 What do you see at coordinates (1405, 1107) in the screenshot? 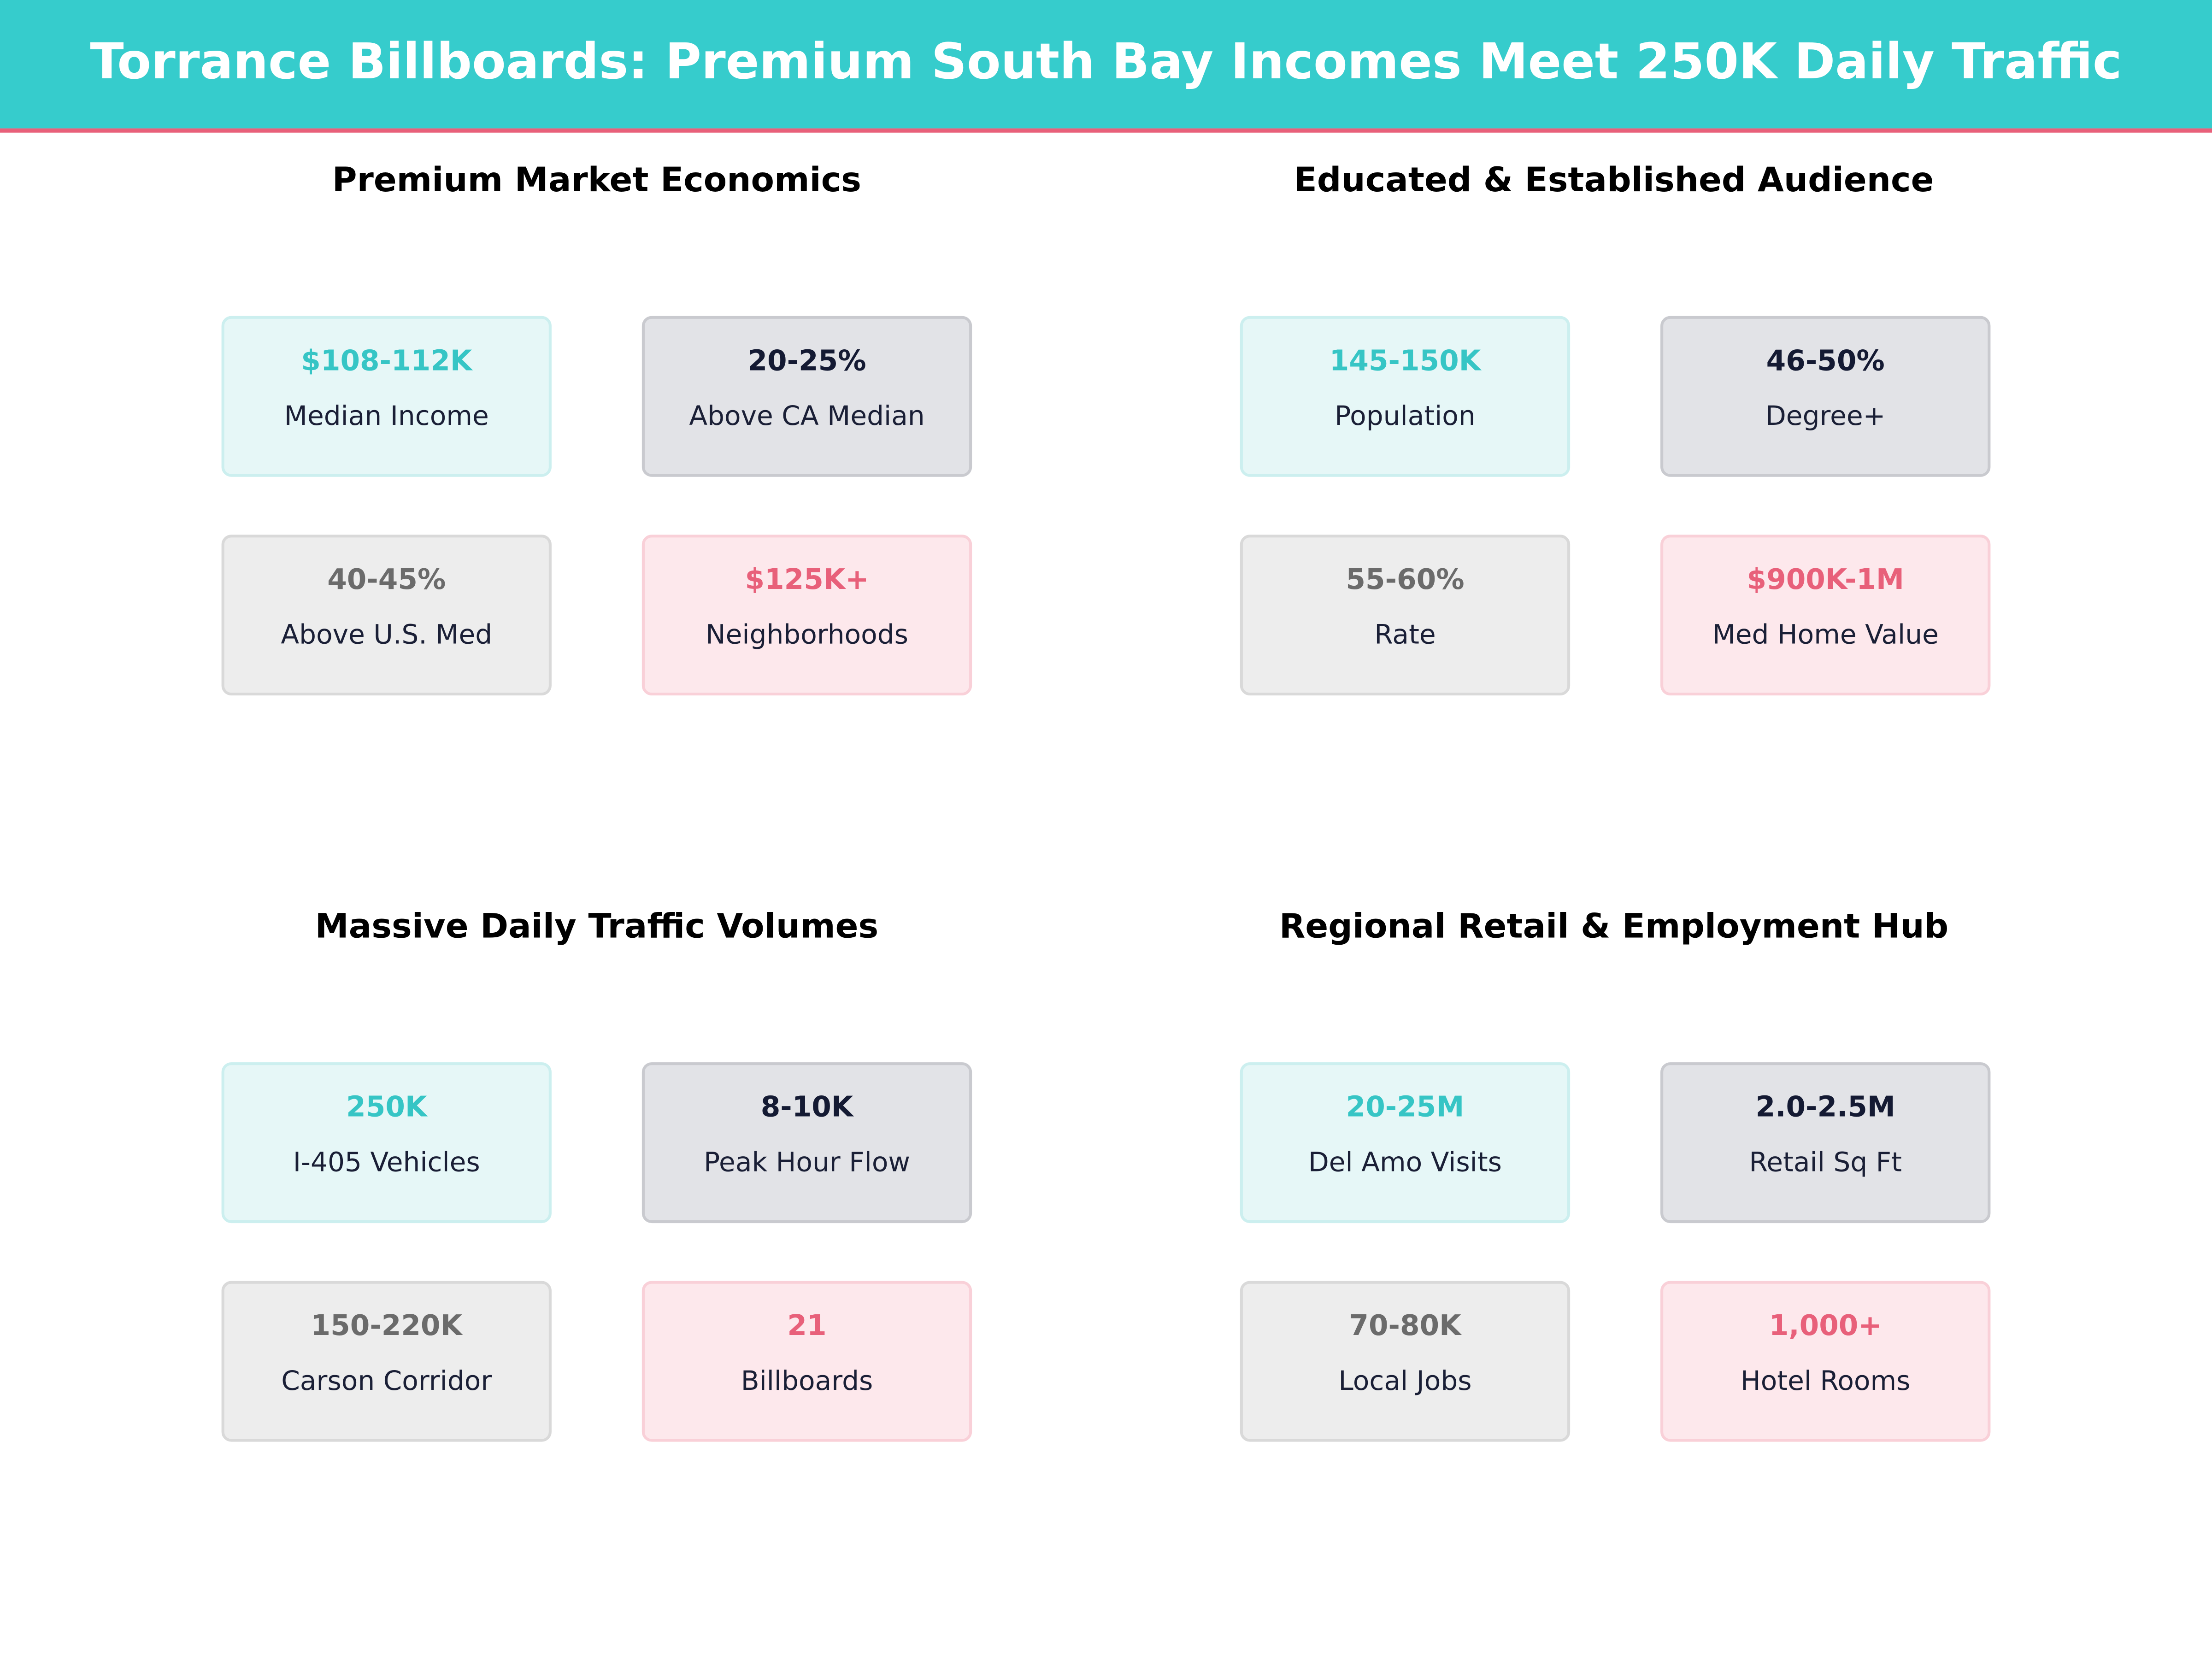
I see `kpi-value: 20-25M` at bounding box center [1405, 1107].